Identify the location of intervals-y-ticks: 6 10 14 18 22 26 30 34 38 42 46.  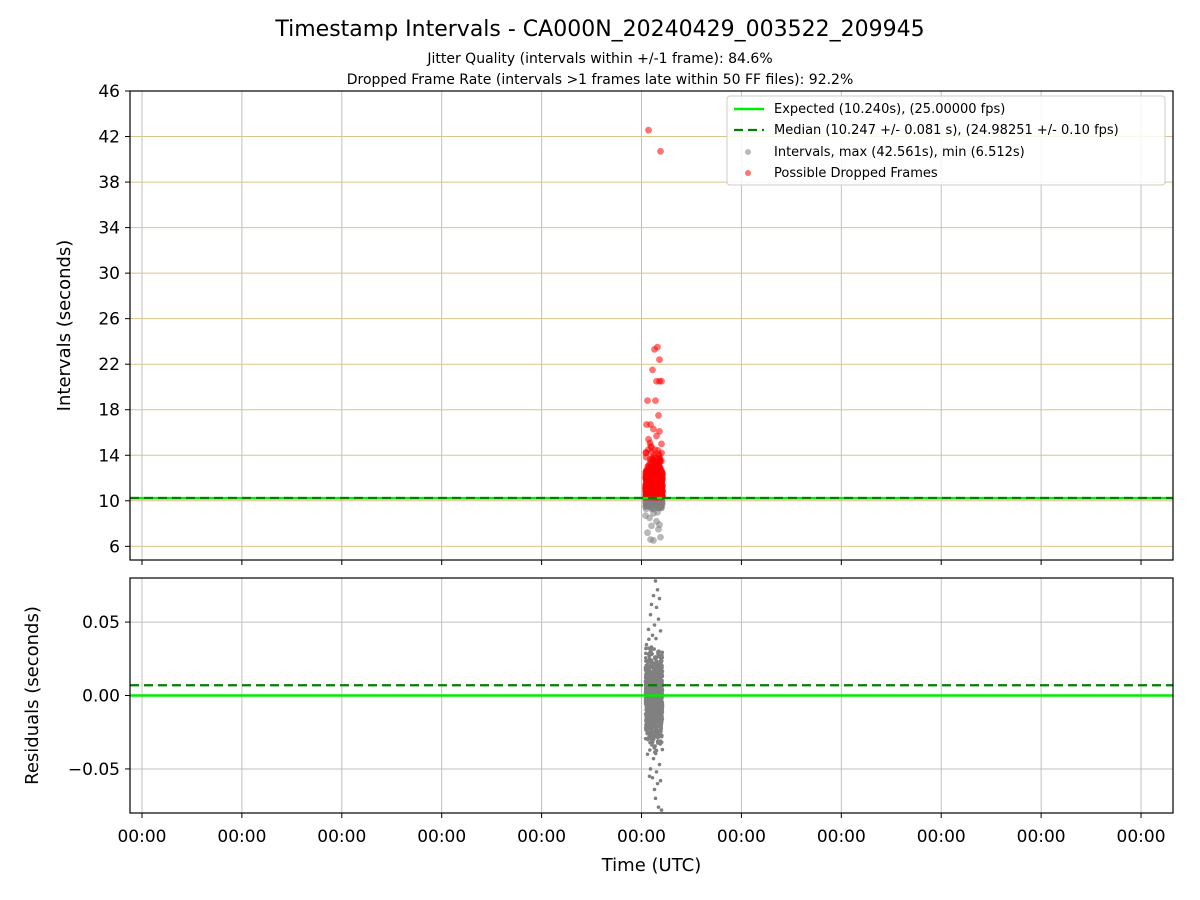
(114, 319).